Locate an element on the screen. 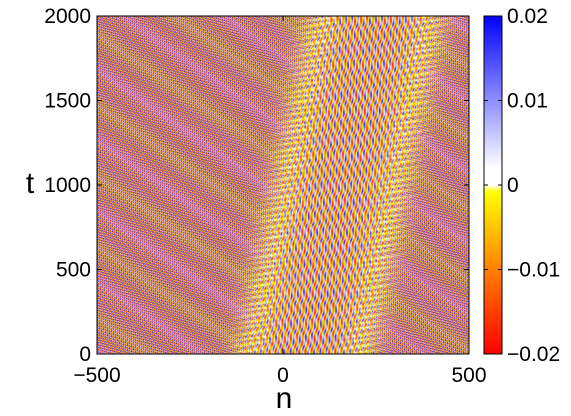 The image size is (571, 416). x-tick-label: −500 is located at coordinates (96, 375).